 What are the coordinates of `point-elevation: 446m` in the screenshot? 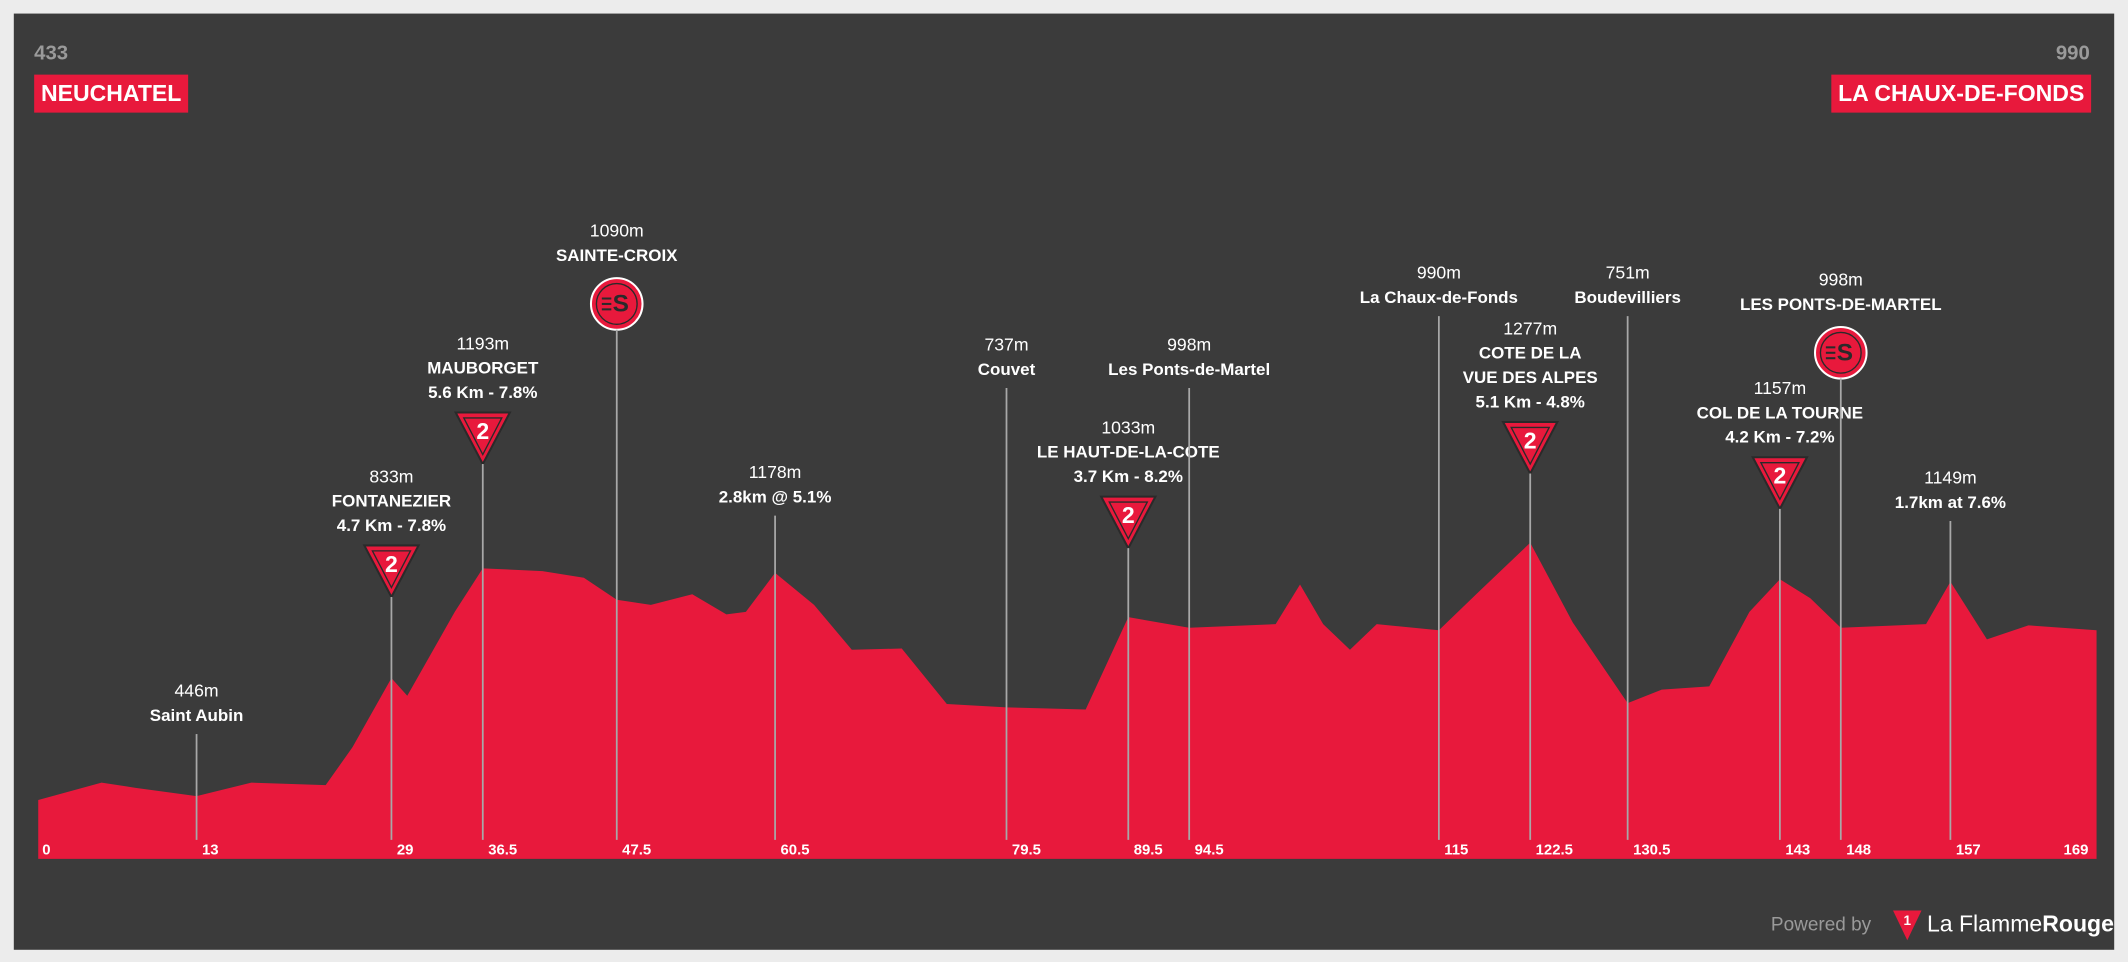 It's located at (197, 691).